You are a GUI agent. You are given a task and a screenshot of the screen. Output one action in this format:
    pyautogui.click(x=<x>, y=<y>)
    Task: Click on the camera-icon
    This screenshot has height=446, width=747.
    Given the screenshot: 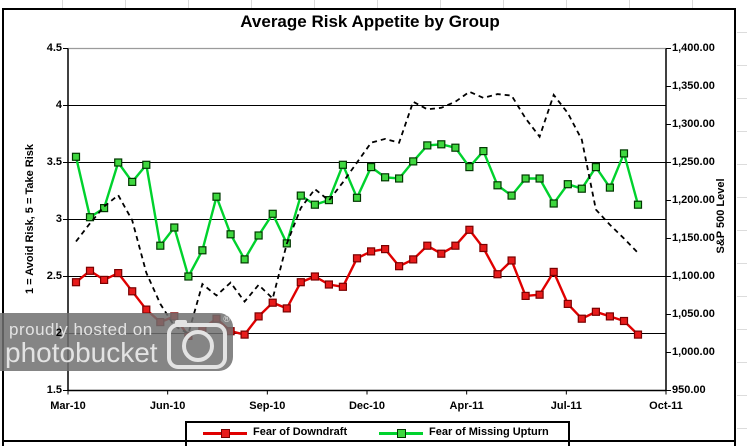 What is the action you would take?
    pyautogui.click(x=197, y=344)
    